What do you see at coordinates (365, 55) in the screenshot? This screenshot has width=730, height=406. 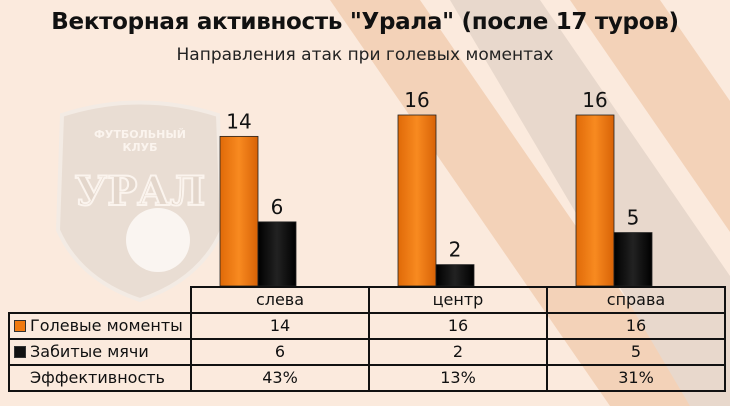 I see `chart-subtitle: Направления атак при голевых моментах` at bounding box center [365, 55].